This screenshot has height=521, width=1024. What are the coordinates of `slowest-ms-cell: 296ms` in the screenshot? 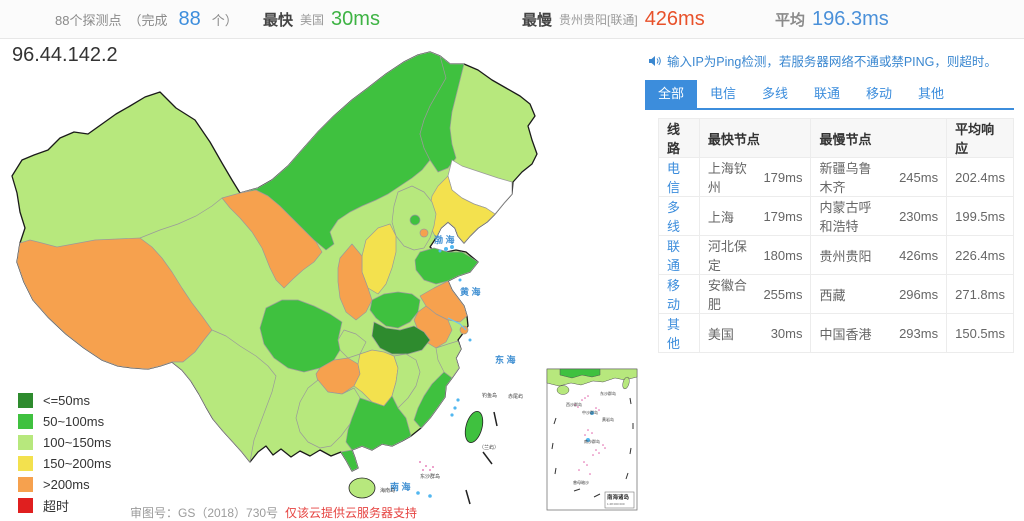 It's located at (919, 294).